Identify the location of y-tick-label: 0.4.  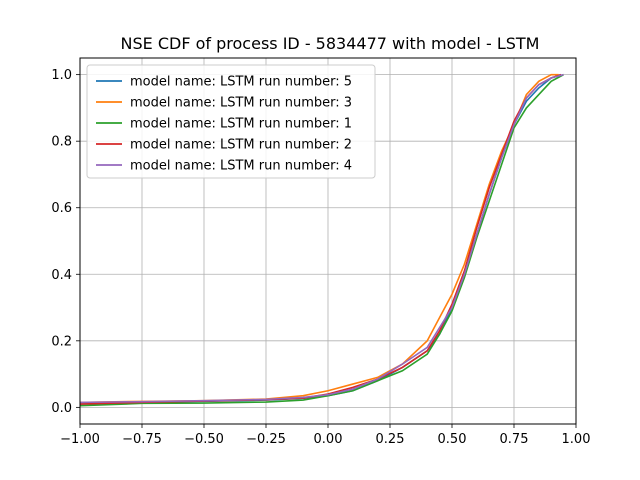
(61, 275).